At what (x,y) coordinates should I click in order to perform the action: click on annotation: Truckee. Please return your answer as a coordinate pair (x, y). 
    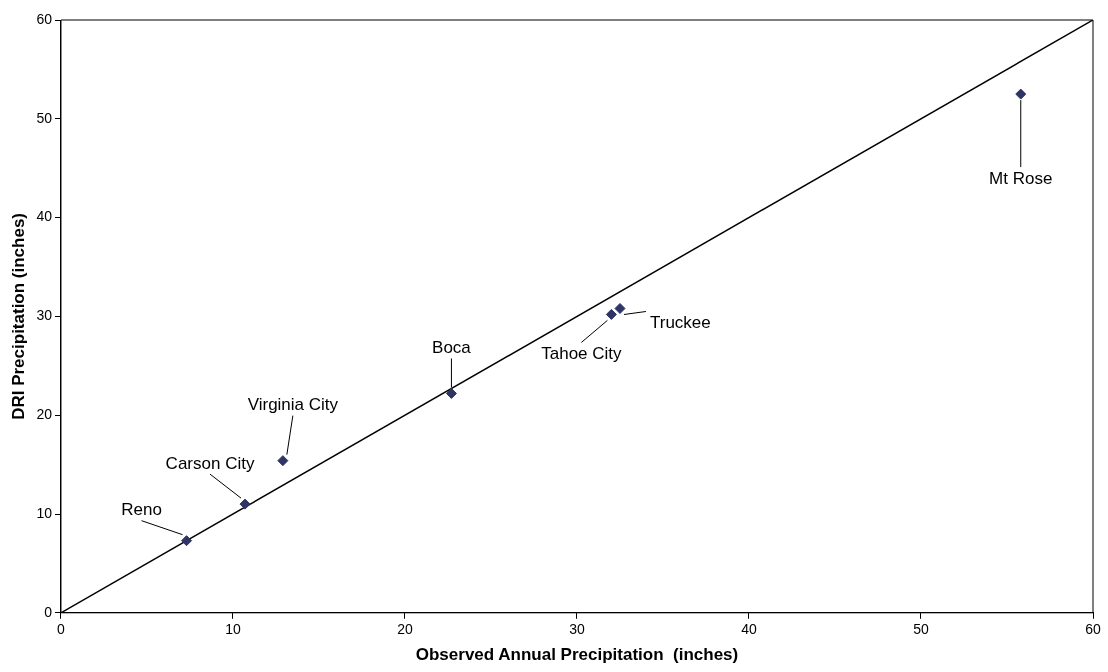
    Looking at the image, I should click on (680, 323).